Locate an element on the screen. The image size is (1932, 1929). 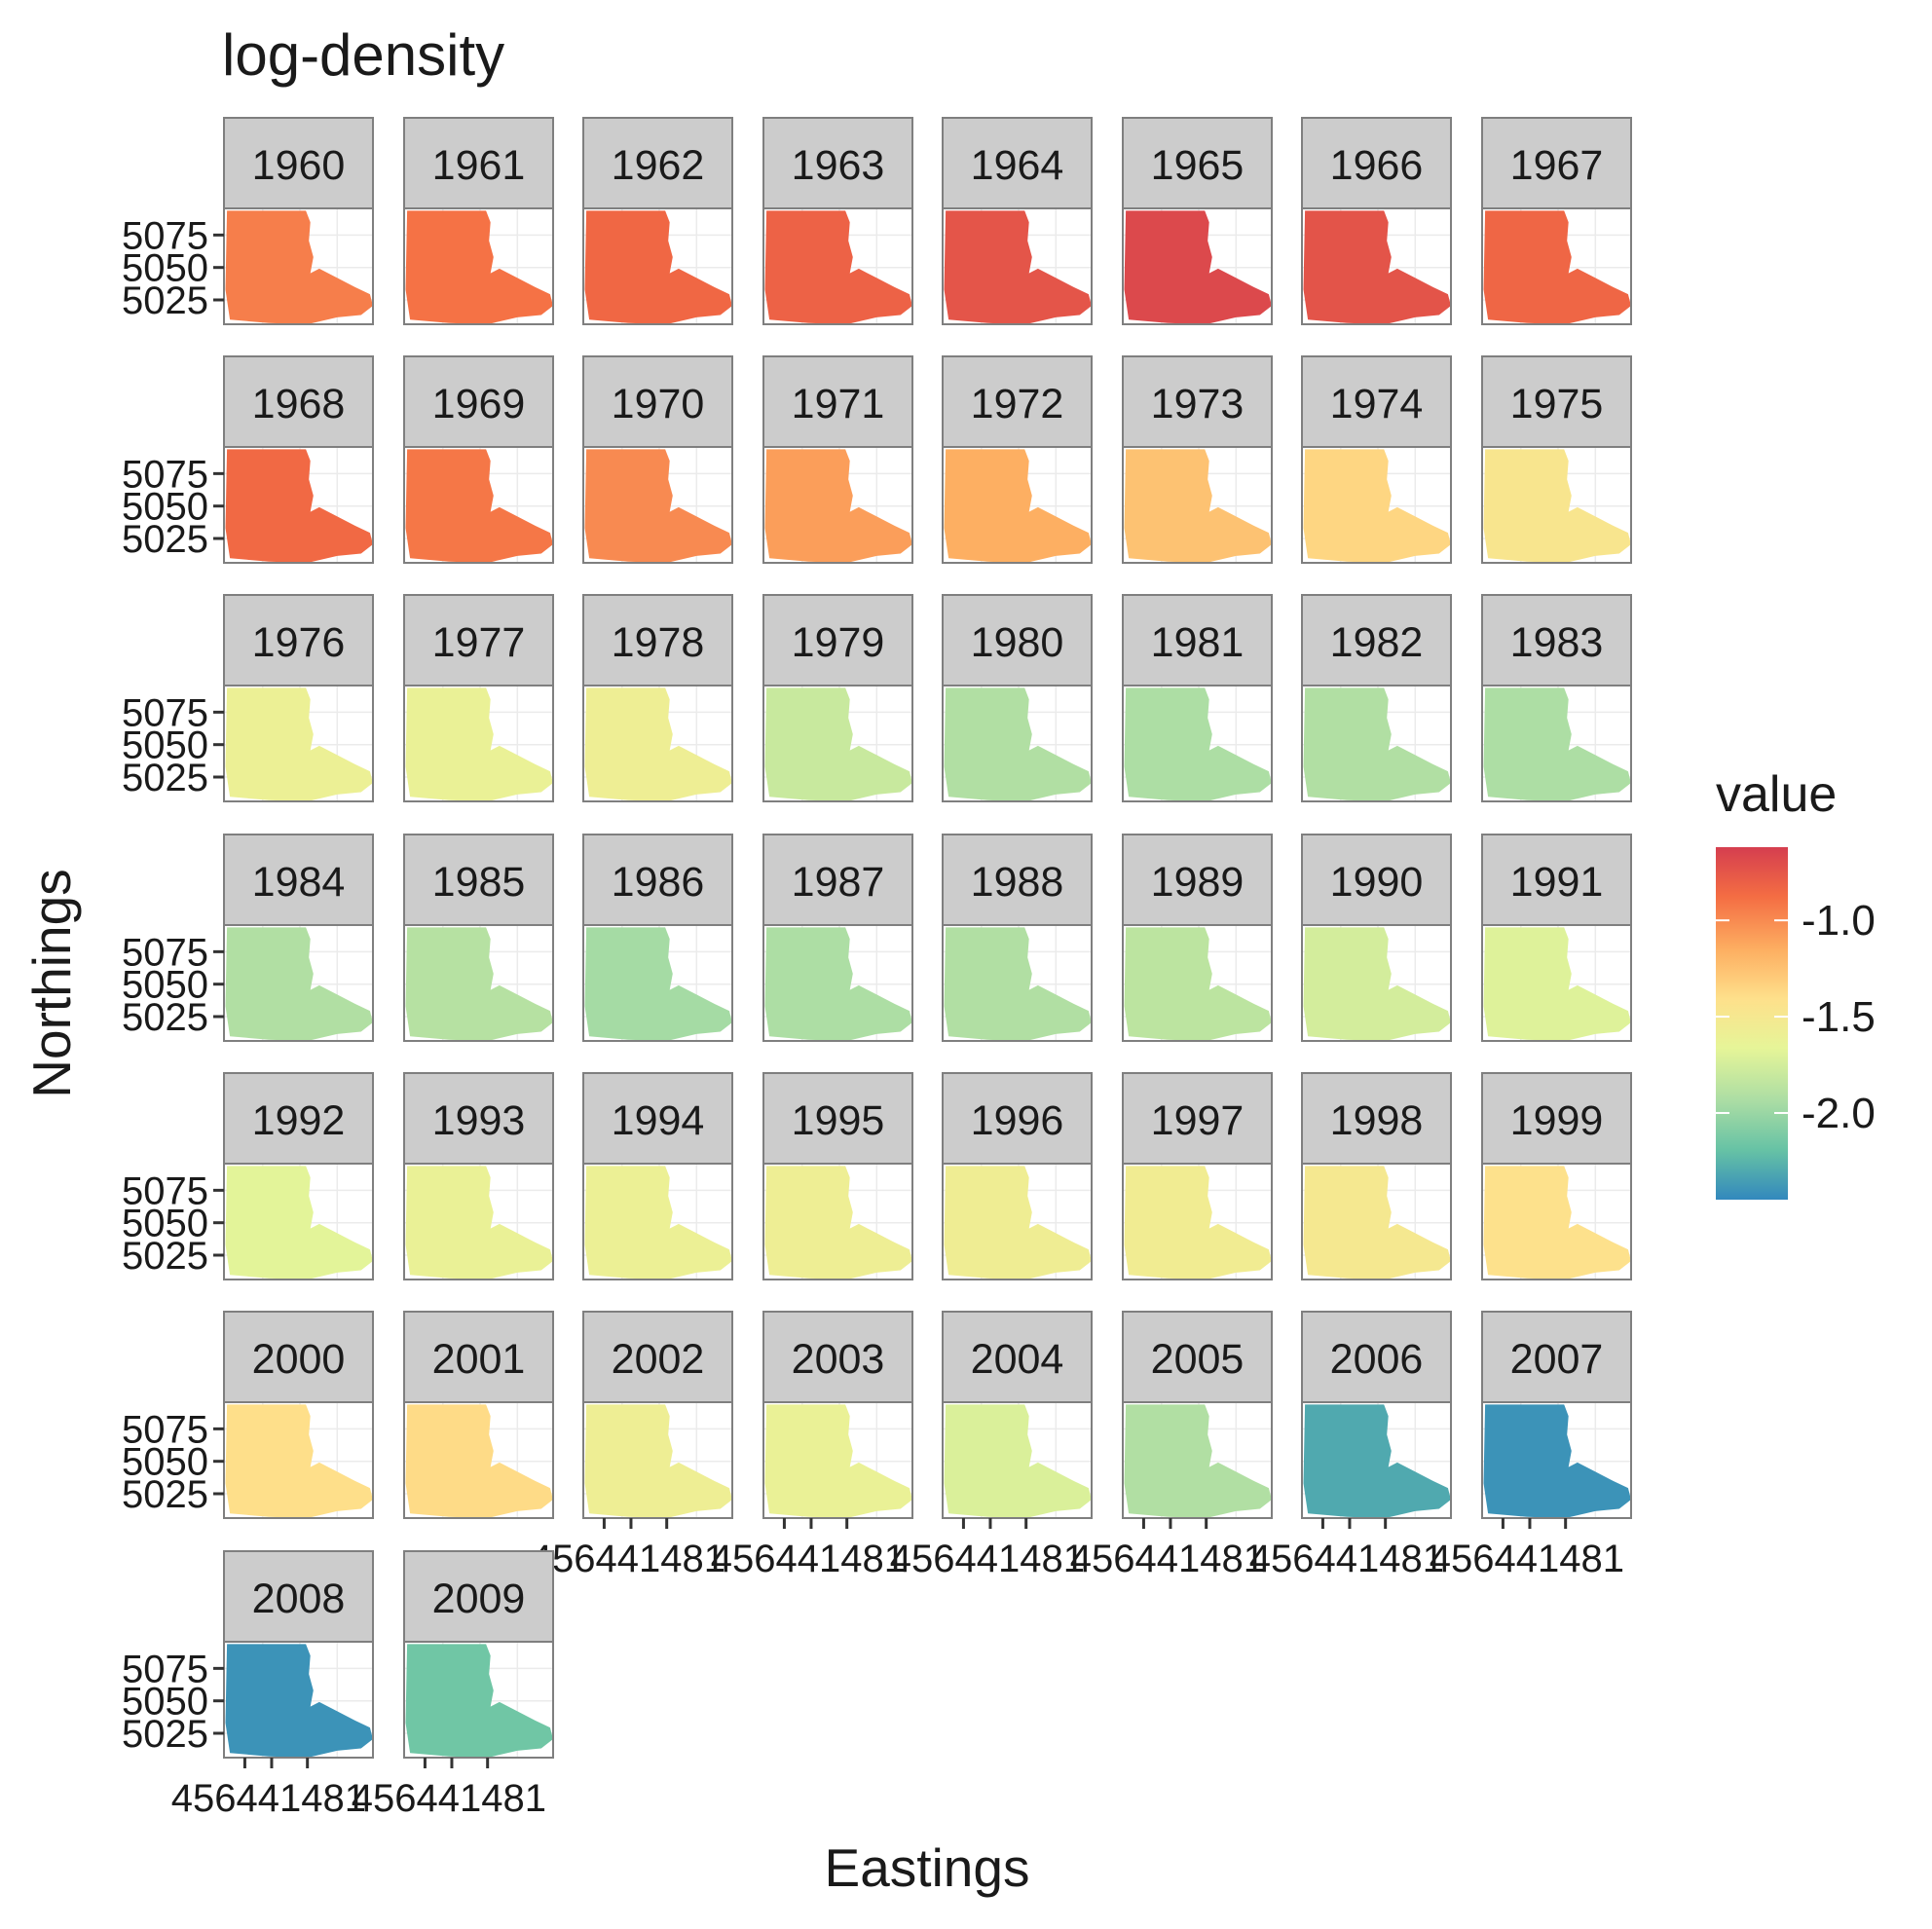
facet-strip-label: 1990 is located at coordinates (1377, 882).